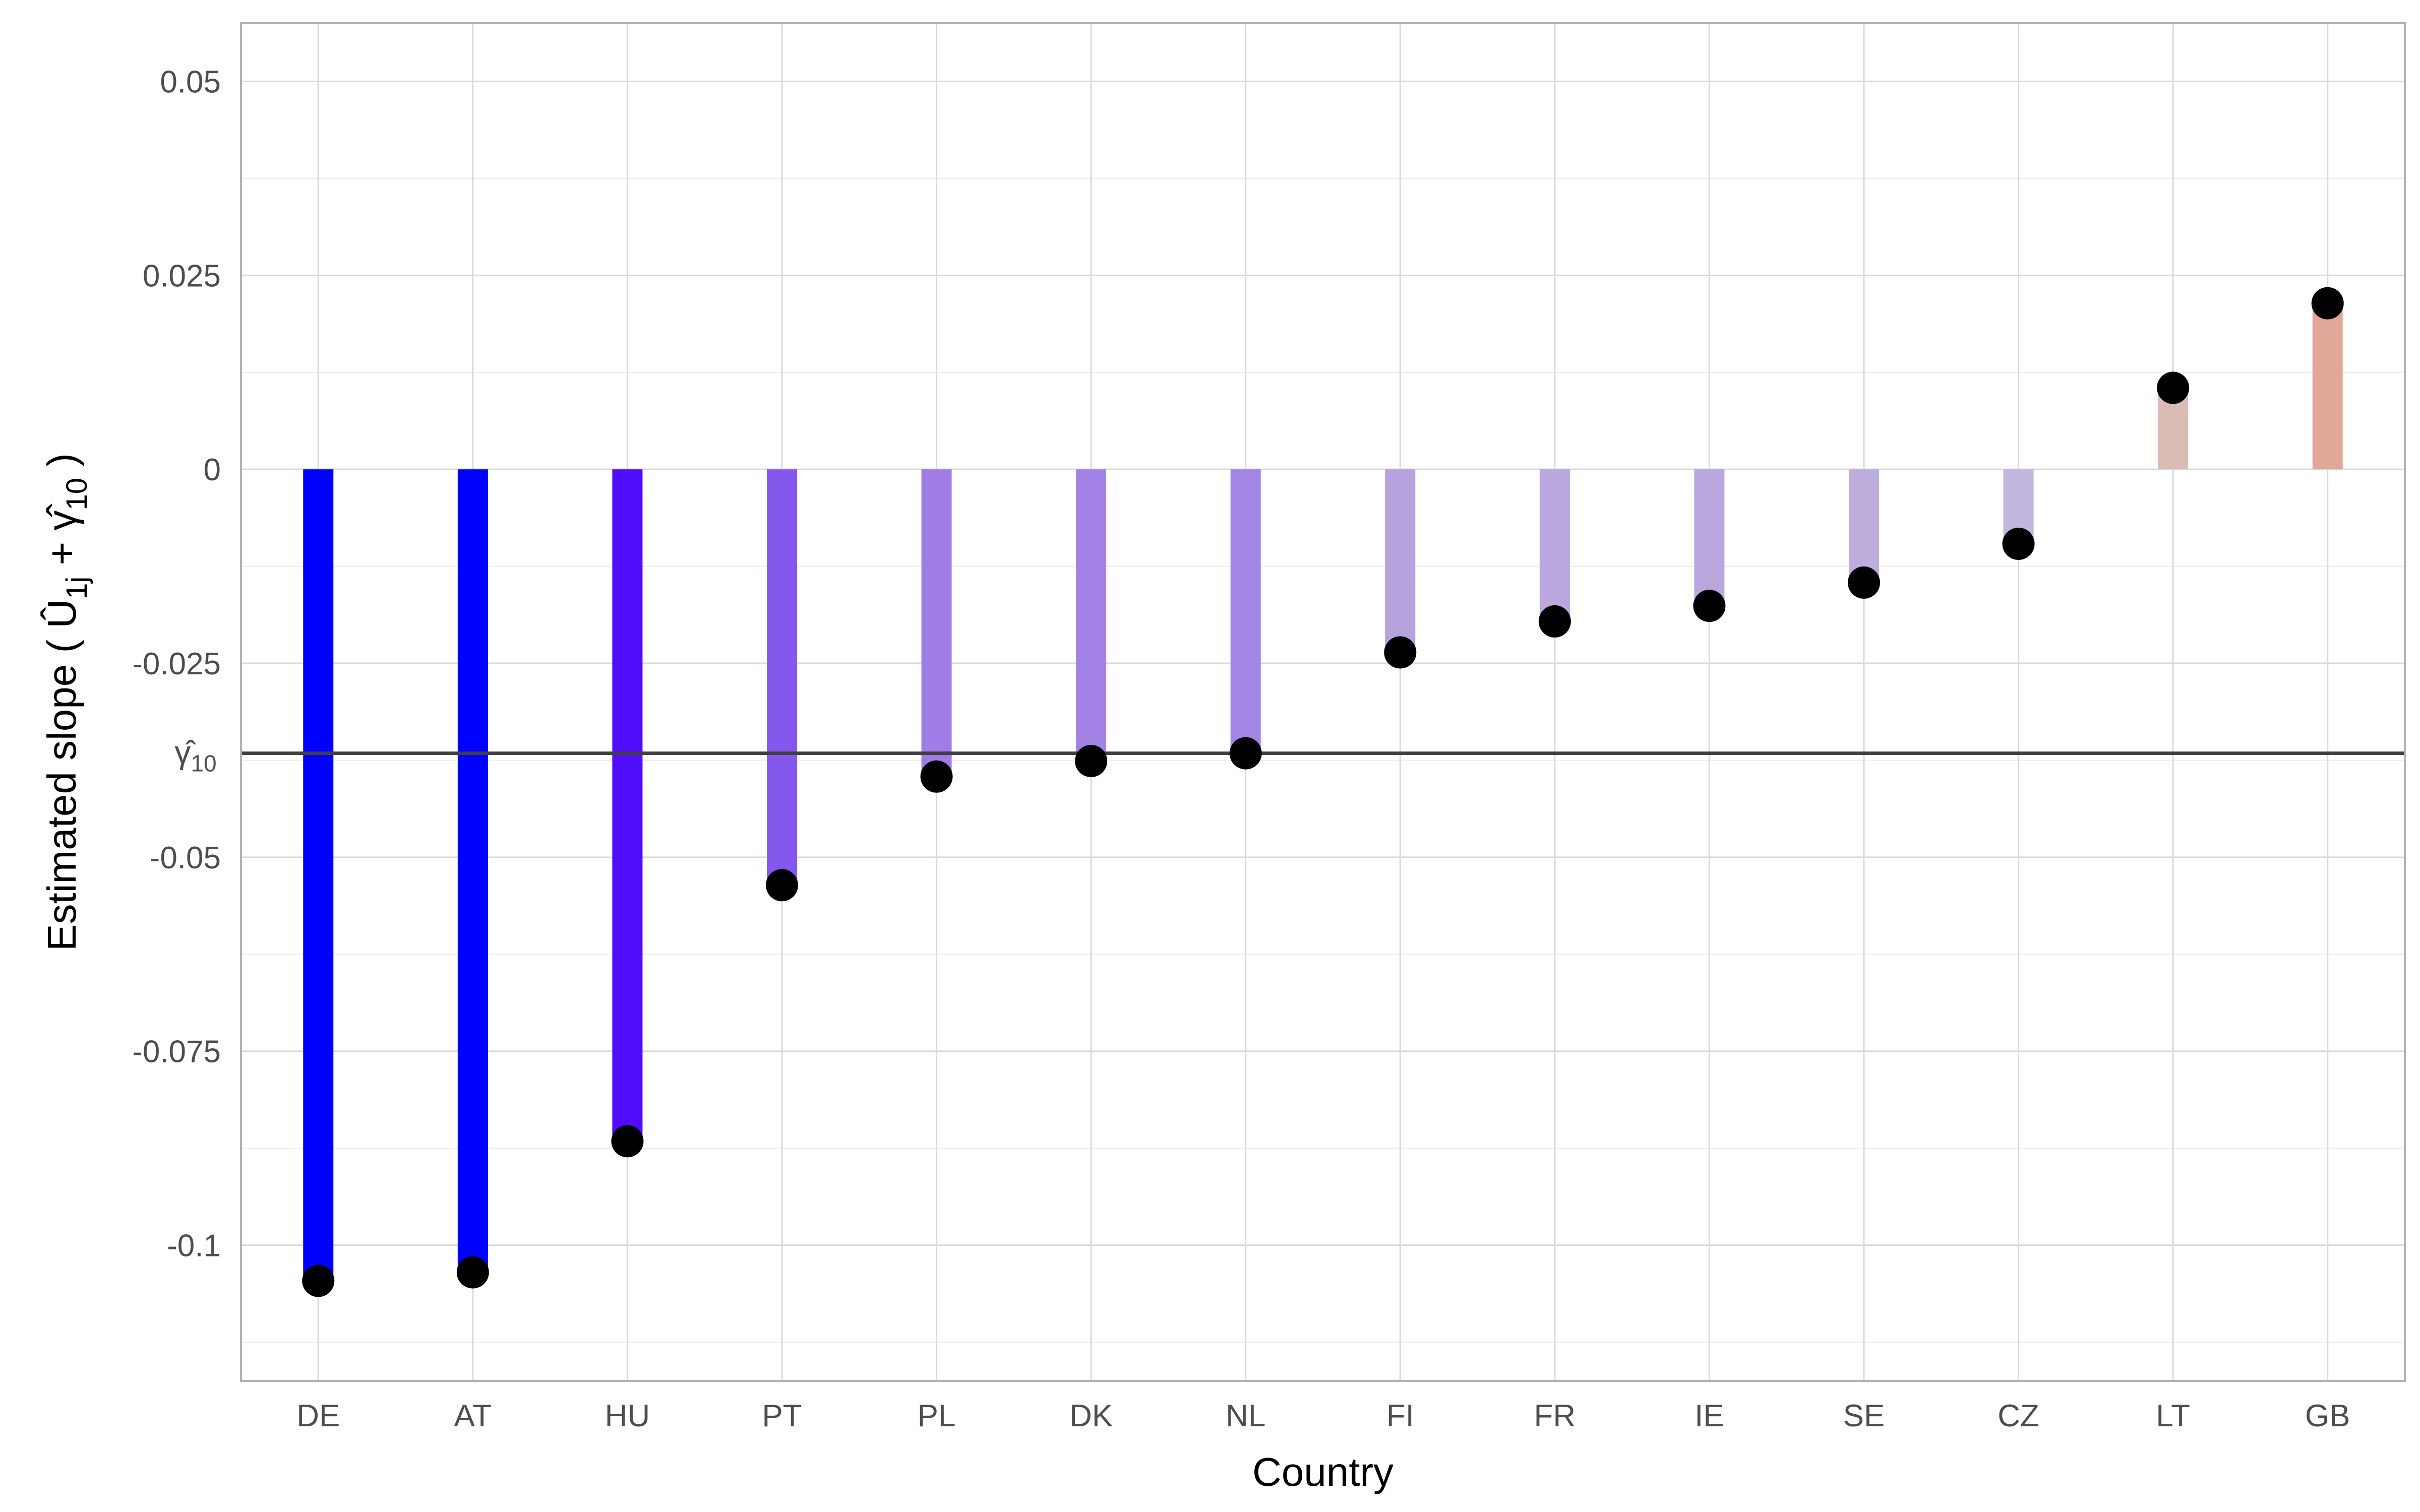 The image size is (2420, 1512). What do you see at coordinates (782, 1416) in the screenshot?
I see `x-tick-label: PT` at bounding box center [782, 1416].